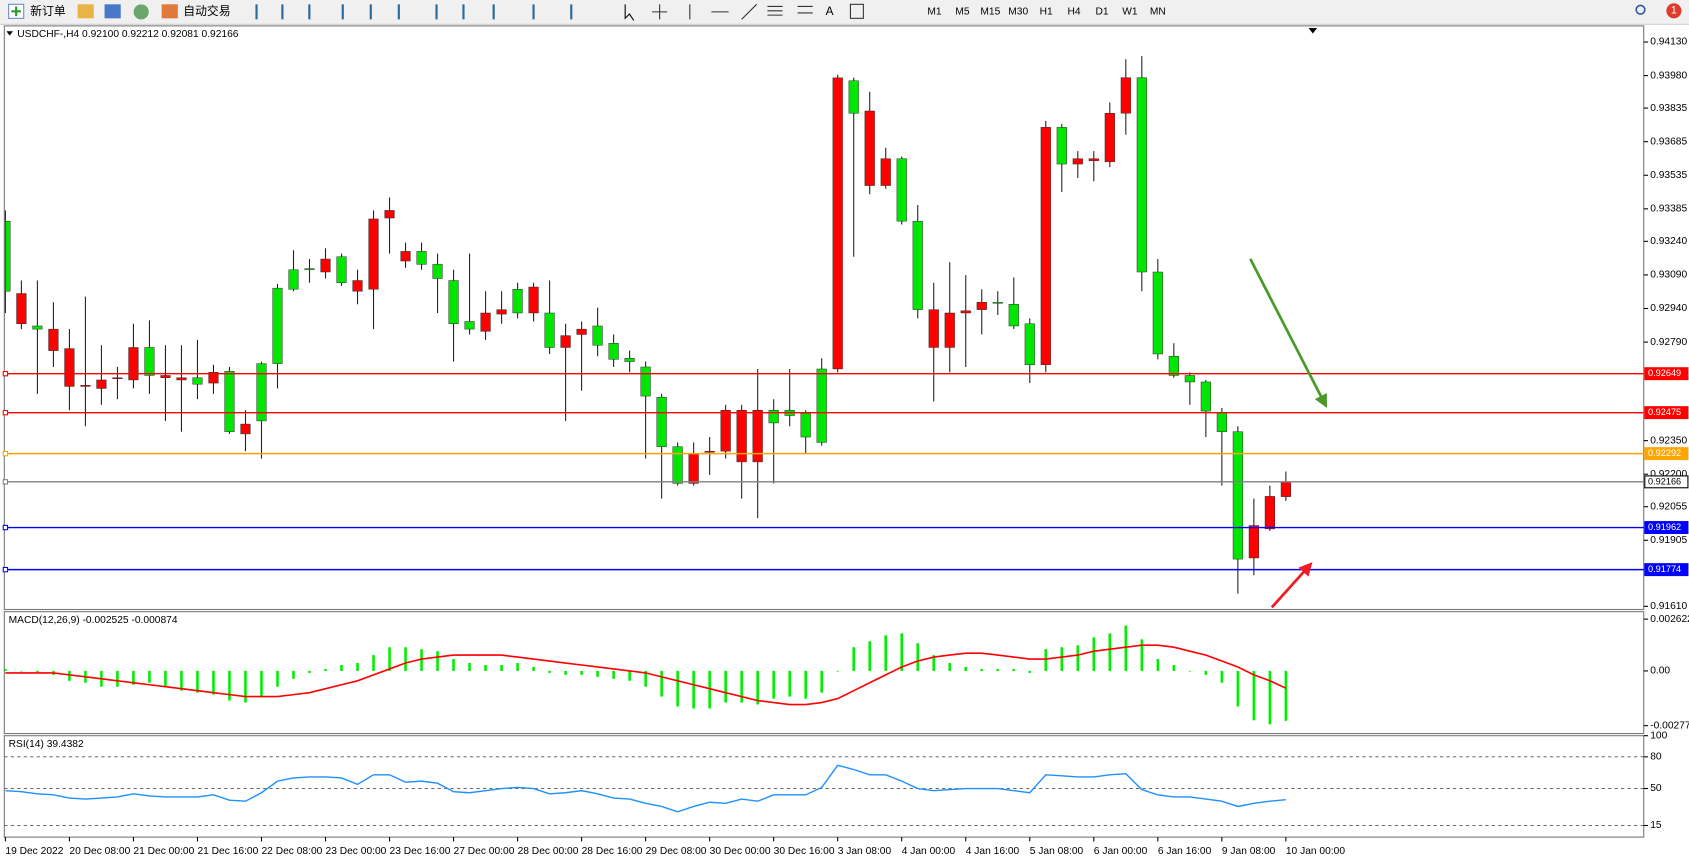 The height and width of the screenshot is (863, 1689). Describe the element at coordinates (1668, 141) in the screenshot. I see `y-tick-label: 0.93685` at that location.